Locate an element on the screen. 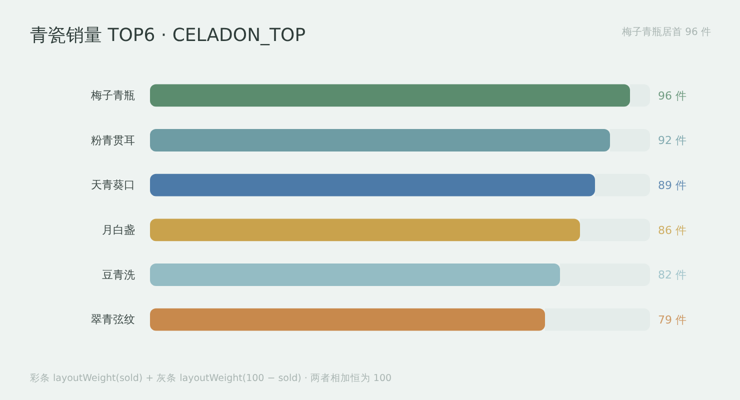 The width and height of the screenshot is (740, 400). chart-subtitle: 梅子青瓶居首 96 件 is located at coordinates (665, 32).